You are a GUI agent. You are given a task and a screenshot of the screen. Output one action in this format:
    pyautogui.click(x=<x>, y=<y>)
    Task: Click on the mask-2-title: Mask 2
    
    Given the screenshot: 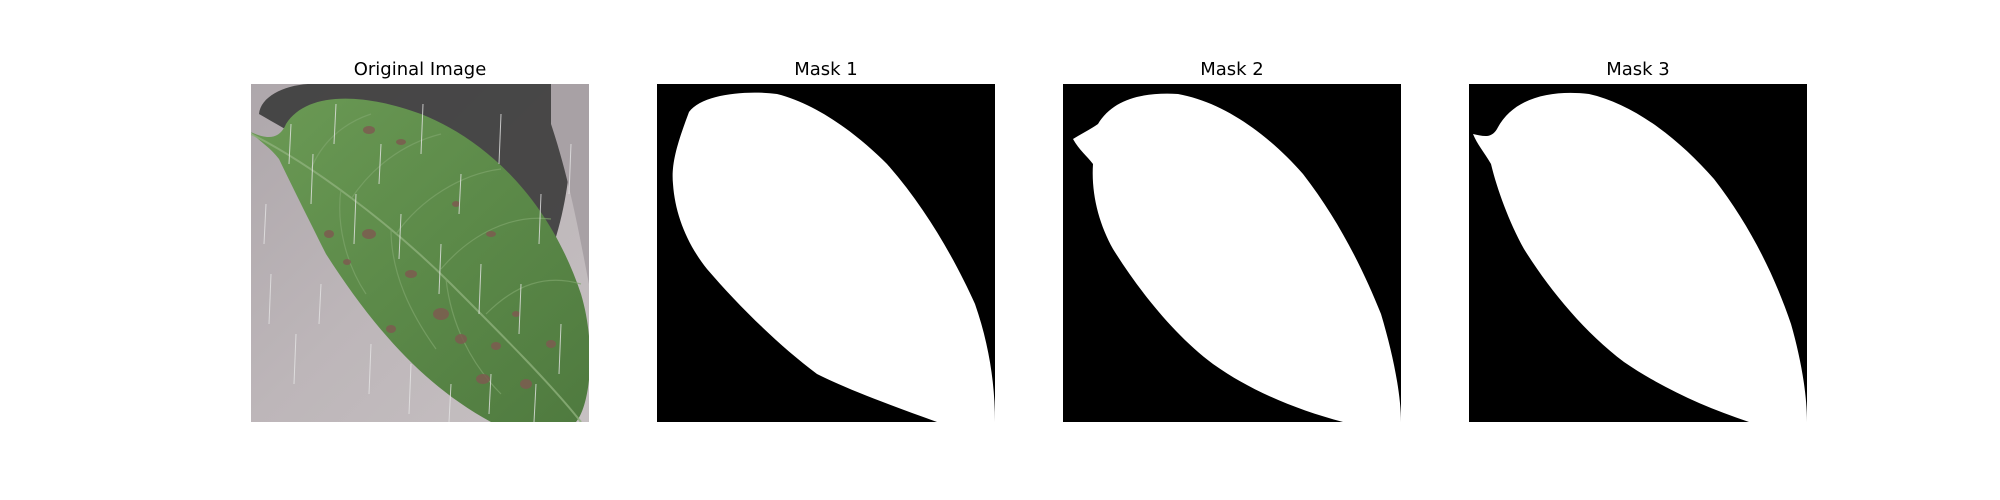 What is the action you would take?
    pyautogui.click(x=1232, y=69)
    